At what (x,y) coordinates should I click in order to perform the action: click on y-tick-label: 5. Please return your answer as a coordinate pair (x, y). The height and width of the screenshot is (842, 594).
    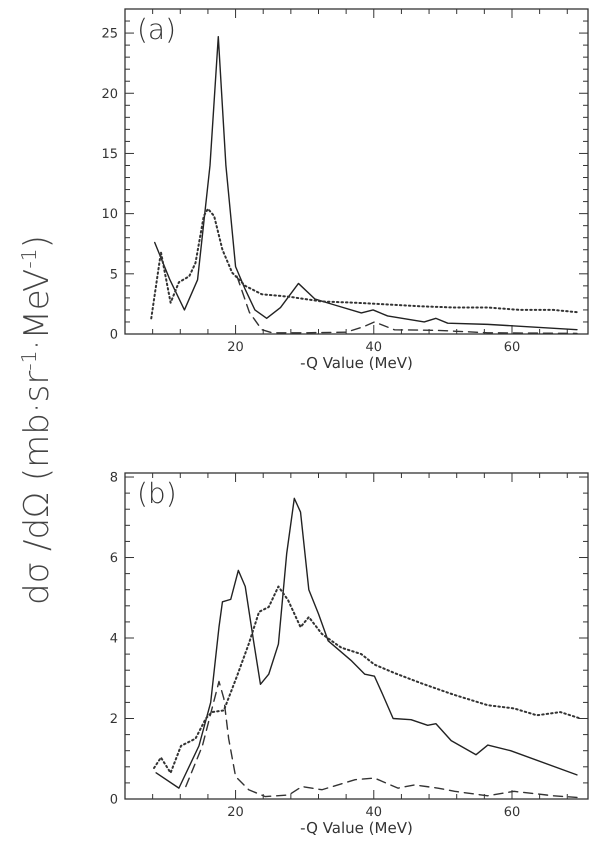
    Looking at the image, I should click on (114, 274).